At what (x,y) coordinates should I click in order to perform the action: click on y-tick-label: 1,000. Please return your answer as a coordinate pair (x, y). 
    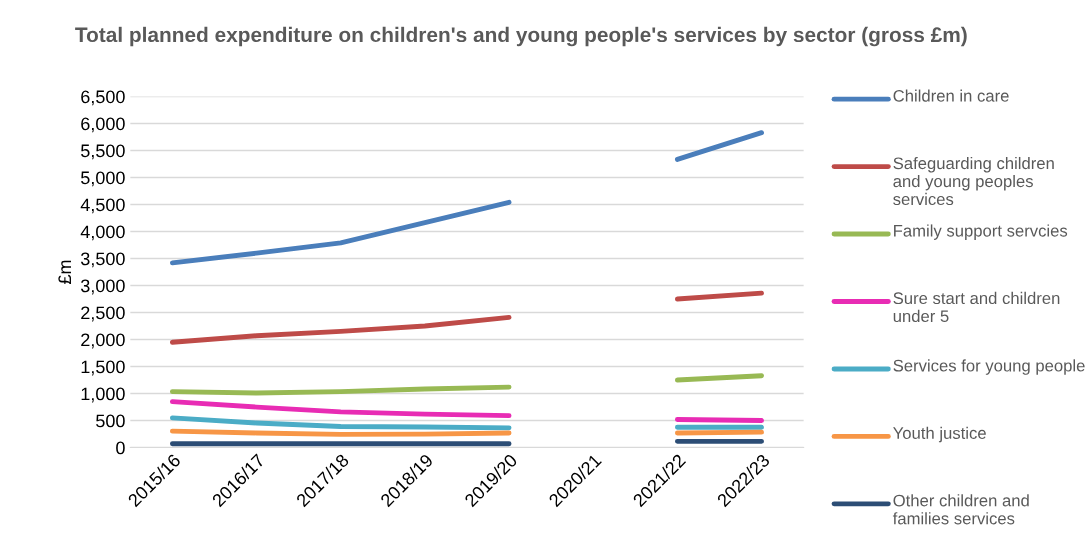
    Looking at the image, I should click on (103, 395).